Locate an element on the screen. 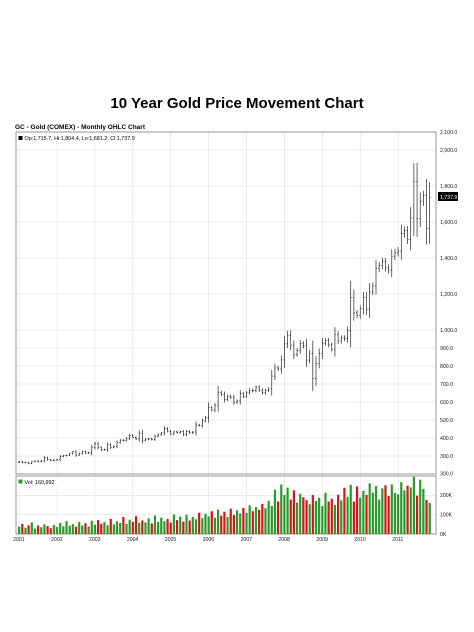 The height and width of the screenshot is (632, 474). chart-title: GC - Gold (COMEX) - Monthly OHLC Chart is located at coordinates (80, 127).